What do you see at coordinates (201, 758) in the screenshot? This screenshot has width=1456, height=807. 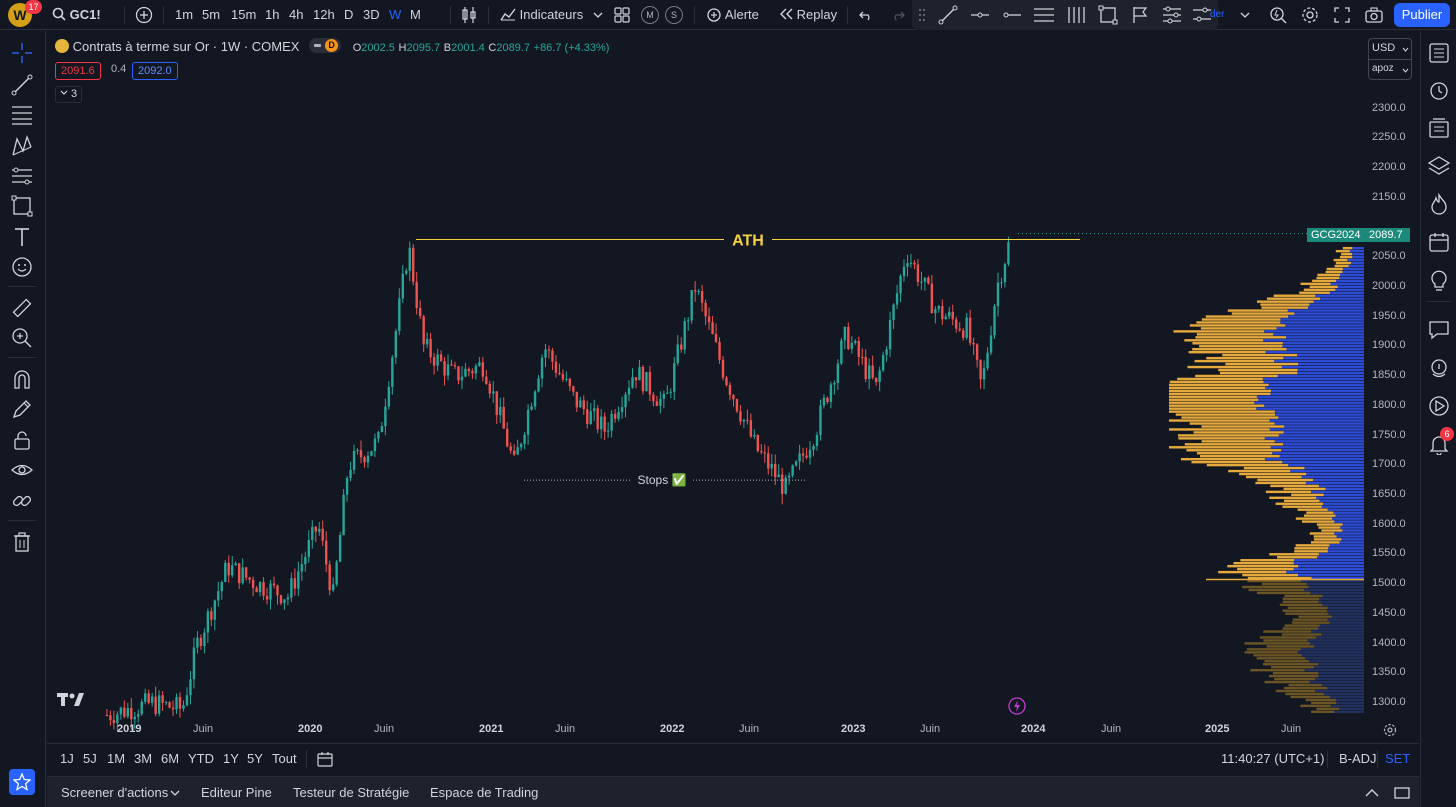 I see `range-ytd: YTD` at bounding box center [201, 758].